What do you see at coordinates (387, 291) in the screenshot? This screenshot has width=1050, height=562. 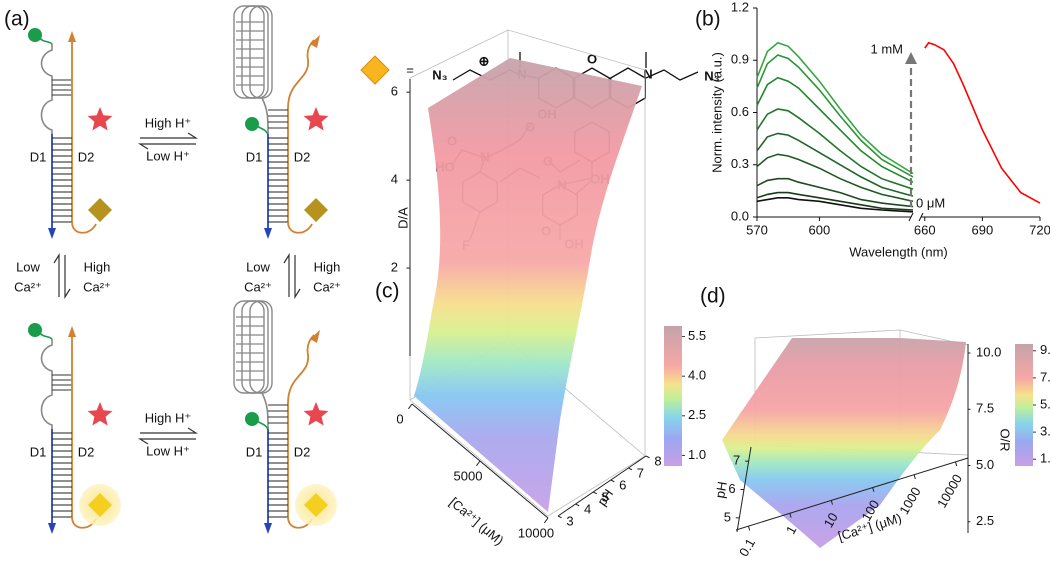 I see `panel-label: (c)` at bounding box center [387, 291].